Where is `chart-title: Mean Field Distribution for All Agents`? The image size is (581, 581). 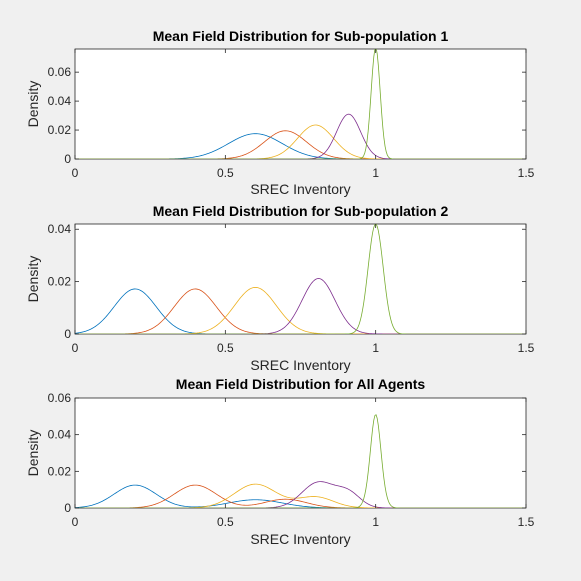
chart-title: Mean Field Distribution for All Agents is located at coordinates (301, 384).